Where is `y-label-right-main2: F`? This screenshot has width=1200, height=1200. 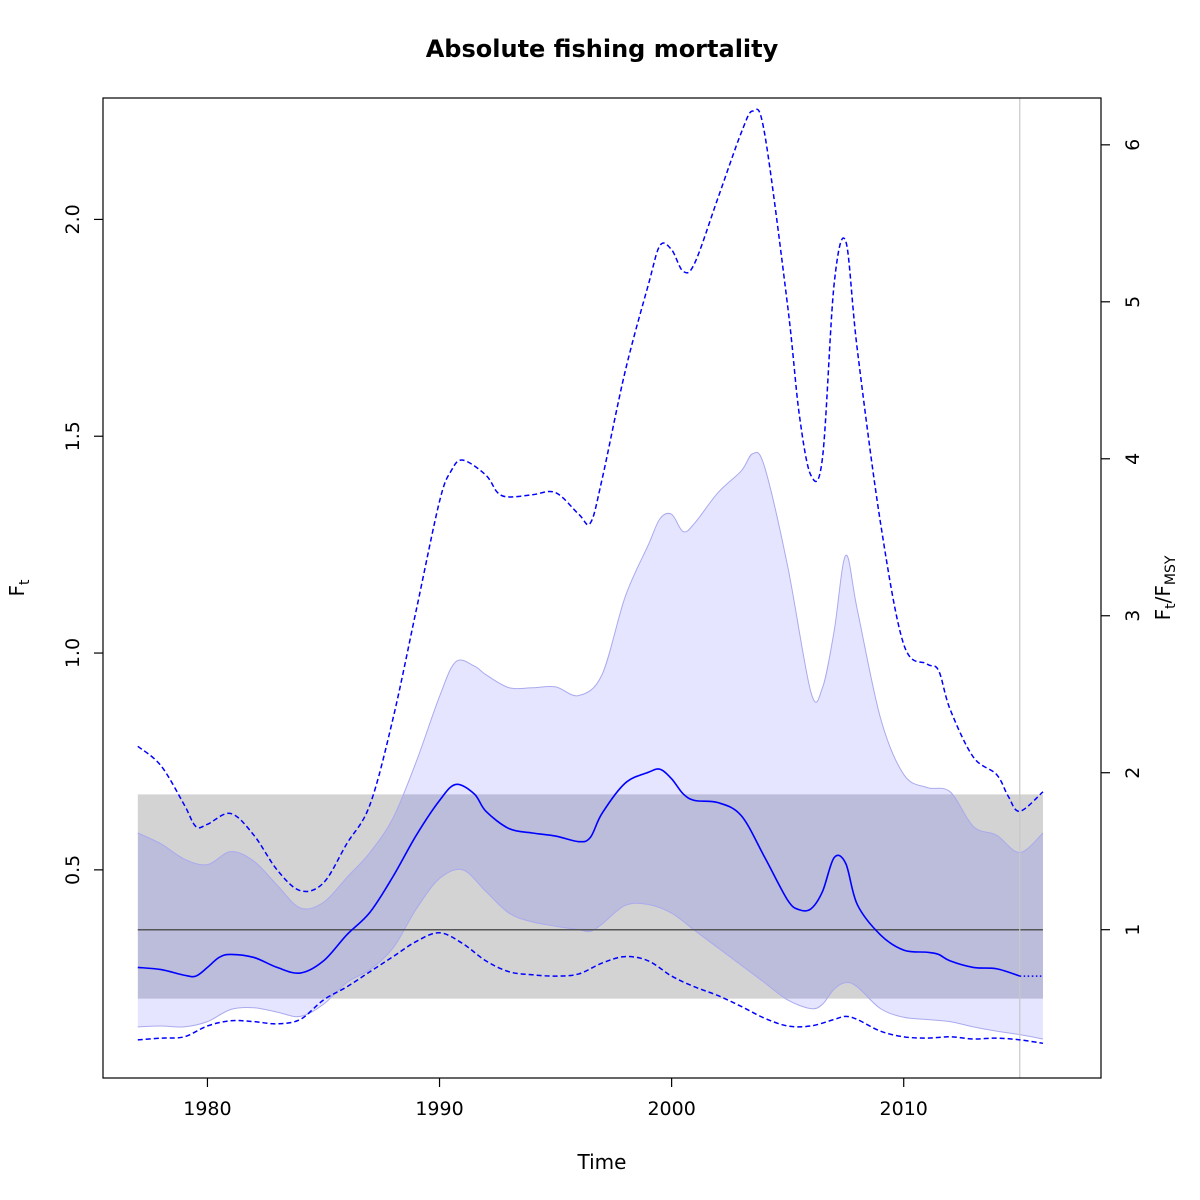 y-label-right-main2: F is located at coordinates (1163, 591).